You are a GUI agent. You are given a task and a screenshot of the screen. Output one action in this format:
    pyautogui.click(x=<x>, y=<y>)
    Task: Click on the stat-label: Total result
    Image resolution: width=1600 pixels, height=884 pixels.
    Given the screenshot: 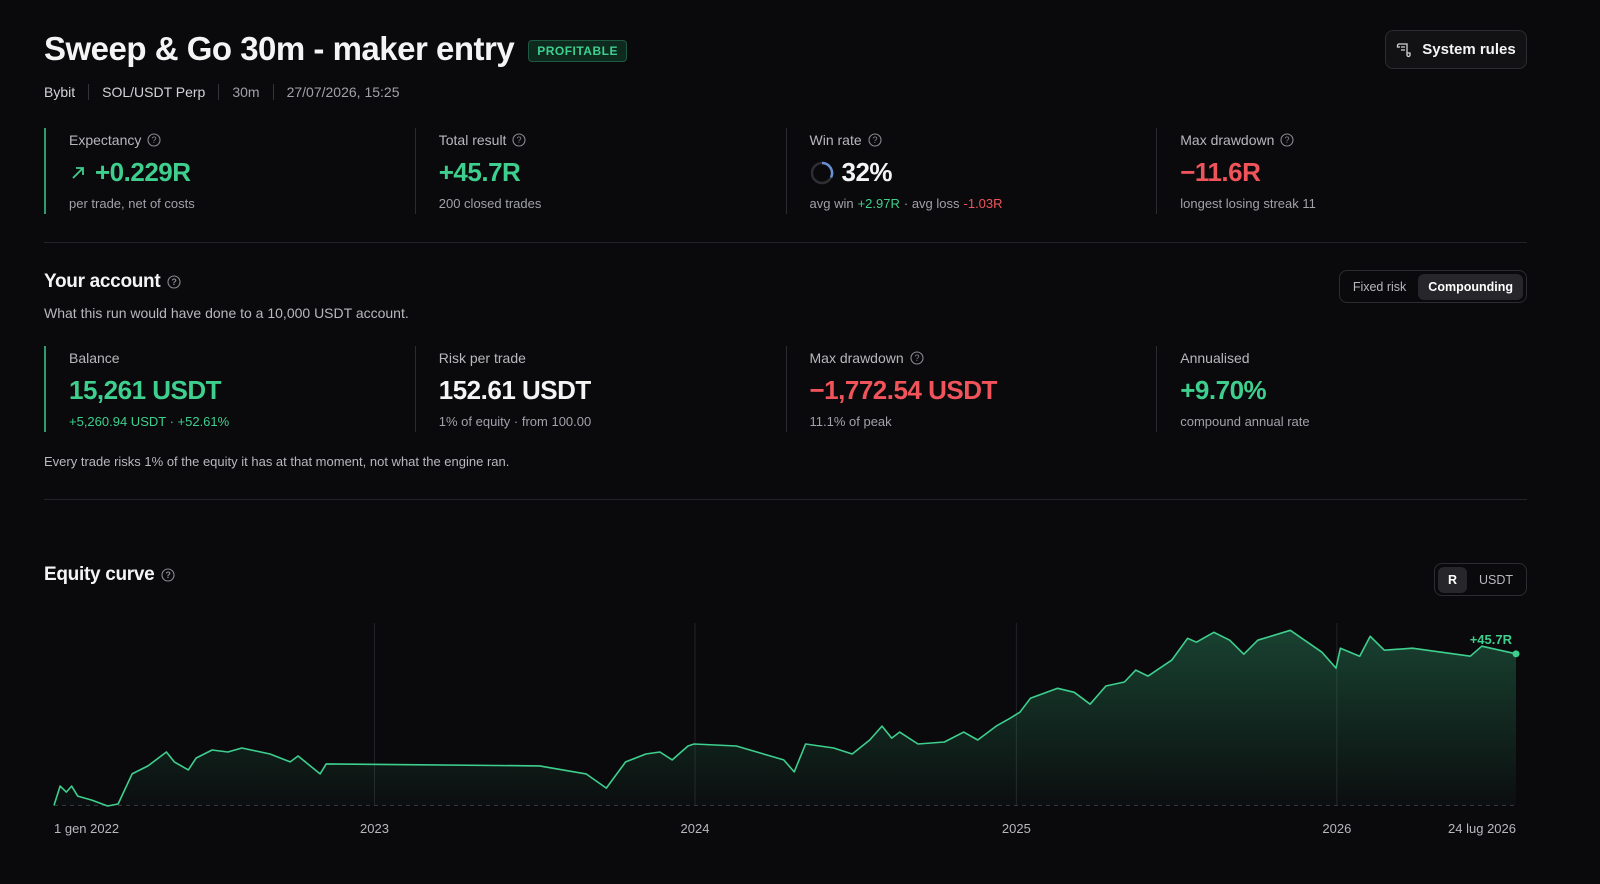 What is the action you would take?
    pyautogui.click(x=472, y=140)
    